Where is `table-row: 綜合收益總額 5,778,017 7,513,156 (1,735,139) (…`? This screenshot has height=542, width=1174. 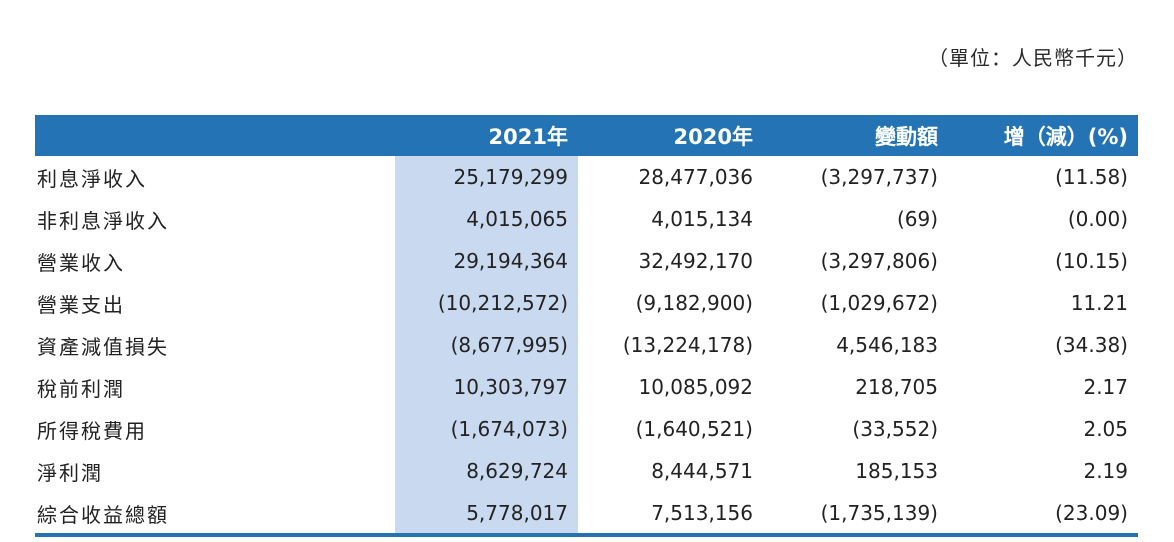
table-row: 綜合收益總額 5,778,017 7,513,156 (1,735,139) (… is located at coordinates (586, 513).